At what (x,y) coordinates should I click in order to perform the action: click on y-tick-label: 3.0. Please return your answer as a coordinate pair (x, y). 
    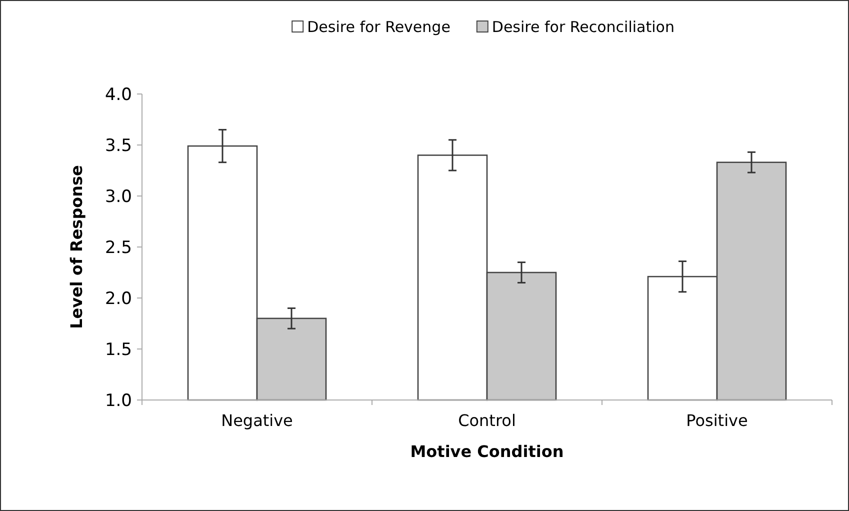
    Looking at the image, I should click on (118, 196).